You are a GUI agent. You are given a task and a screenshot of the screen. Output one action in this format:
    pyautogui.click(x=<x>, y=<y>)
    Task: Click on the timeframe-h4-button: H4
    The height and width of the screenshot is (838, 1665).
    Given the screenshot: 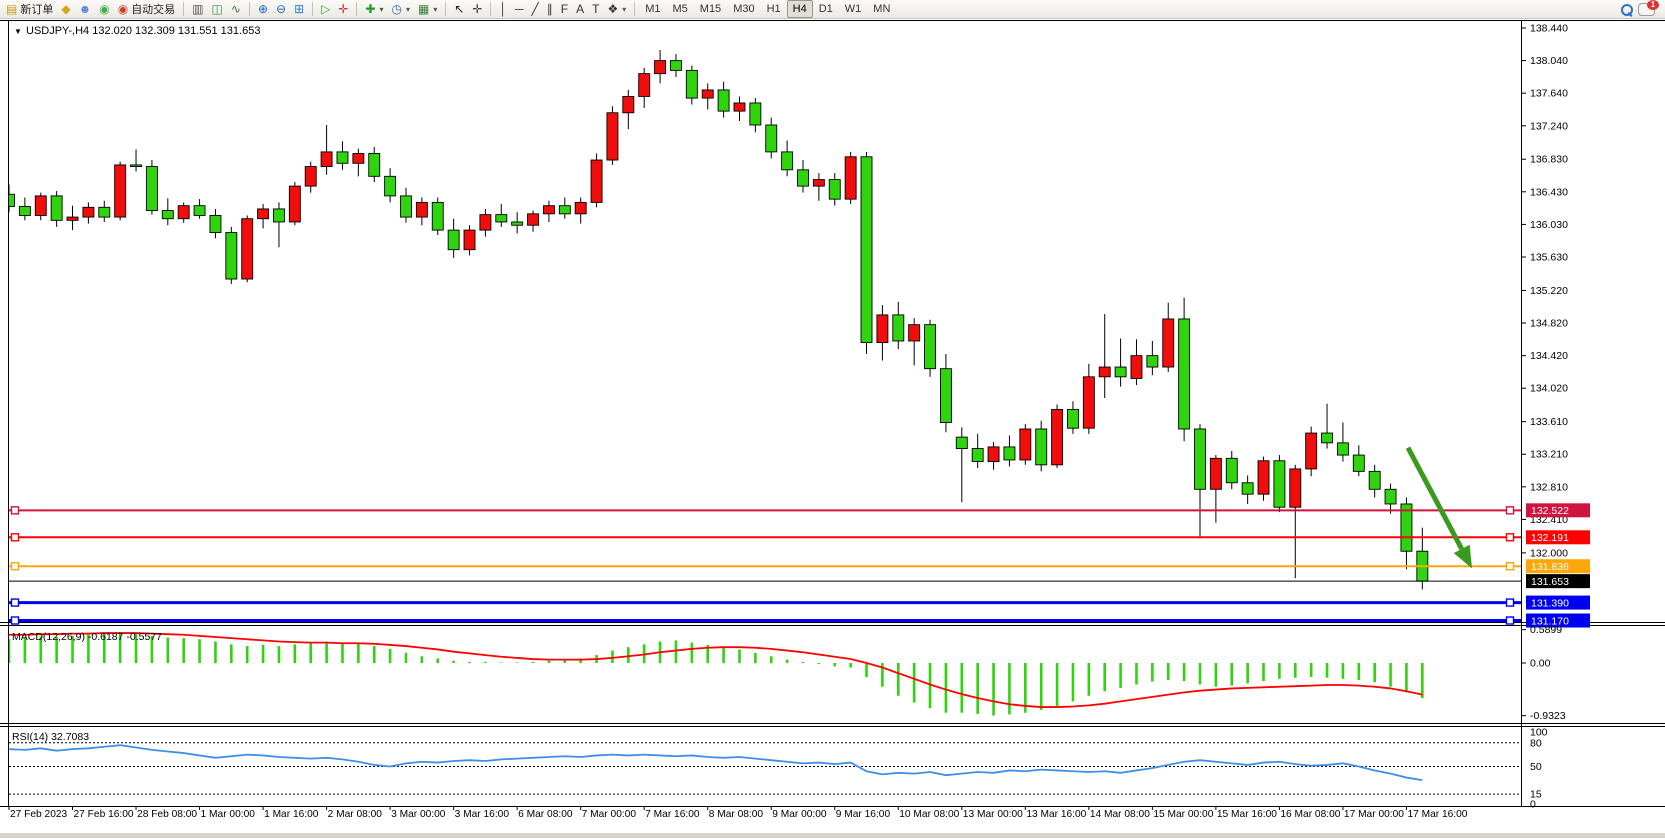 What is the action you would take?
    pyautogui.click(x=799, y=9)
    